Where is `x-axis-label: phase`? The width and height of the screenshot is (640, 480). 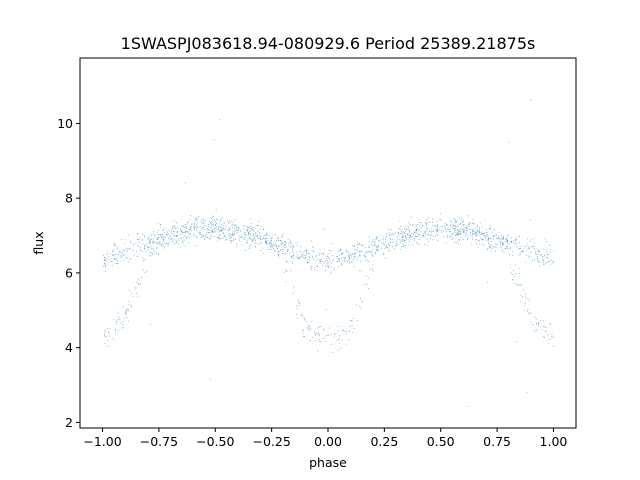
x-axis-label: phase is located at coordinates (328, 462).